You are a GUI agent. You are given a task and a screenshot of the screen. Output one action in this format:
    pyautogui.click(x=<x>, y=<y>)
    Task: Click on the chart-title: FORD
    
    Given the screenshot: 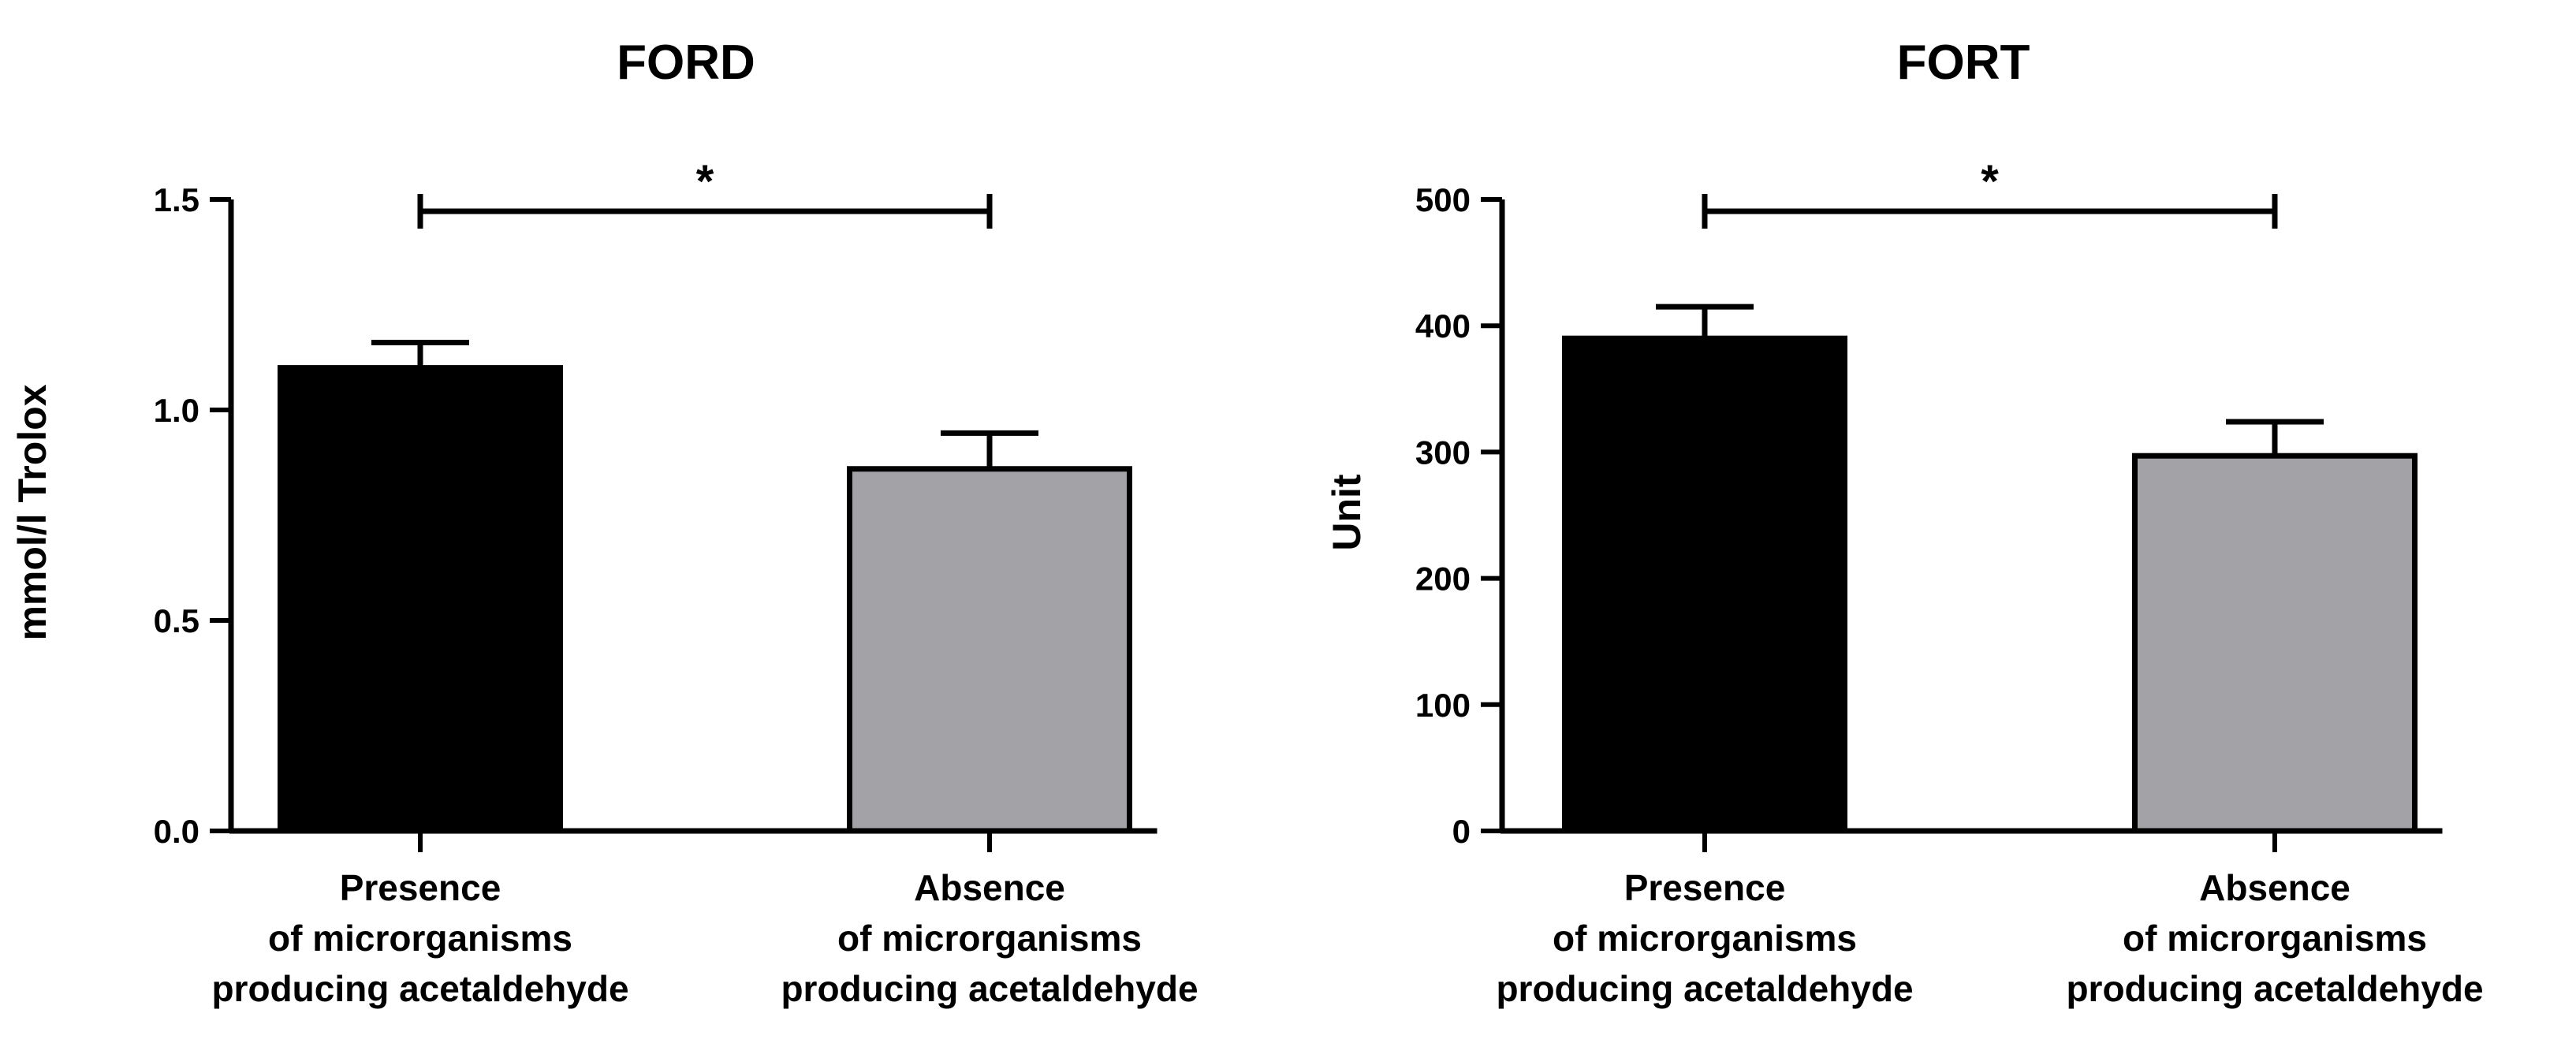 What is the action you would take?
    pyautogui.click(x=686, y=63)
    